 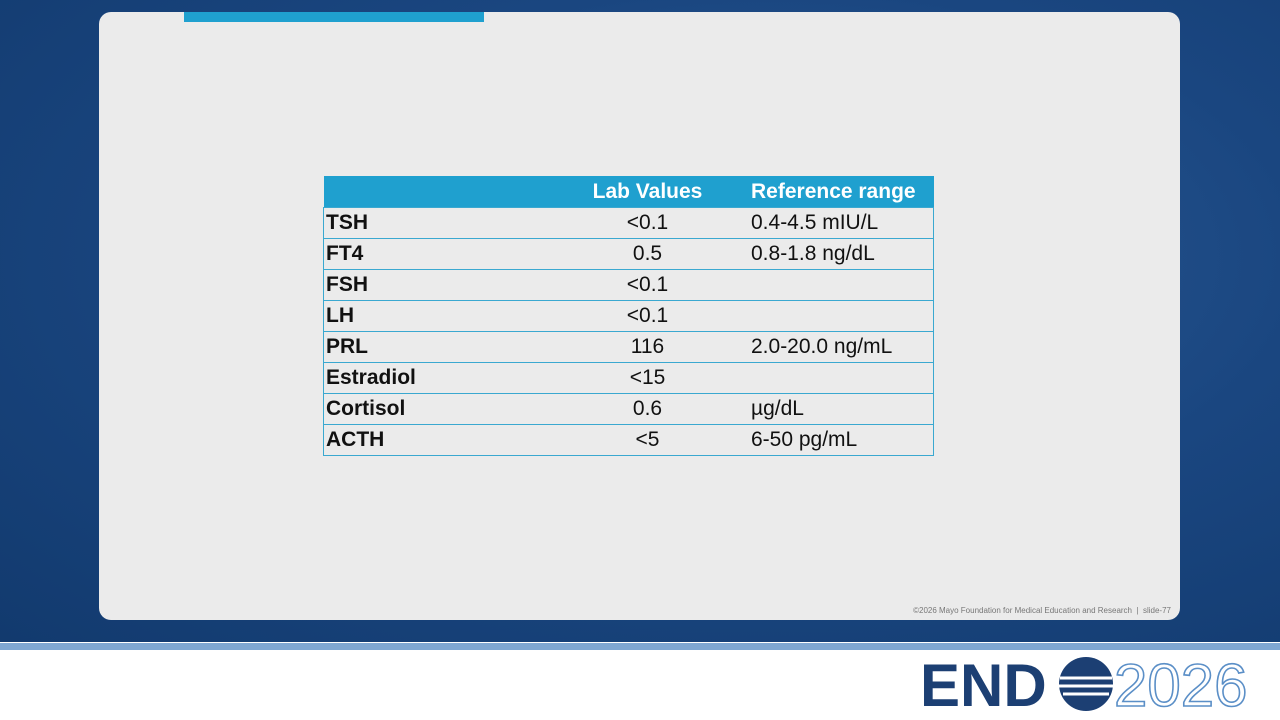 I want to click on table-row: PRL 116 2.0-20.0 ng/mL, so click(x=628, y=347).